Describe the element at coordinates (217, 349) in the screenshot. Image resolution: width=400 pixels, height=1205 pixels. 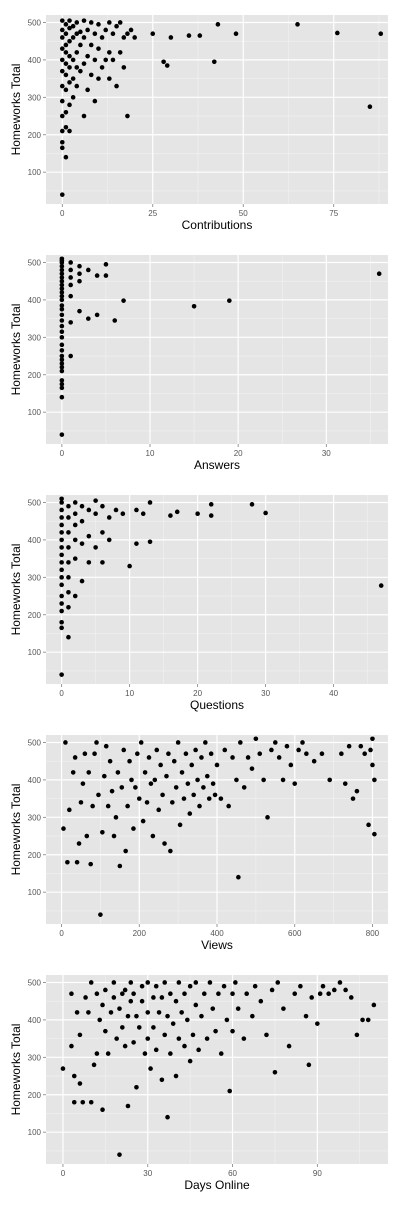
I see `plot-panel` at that location.